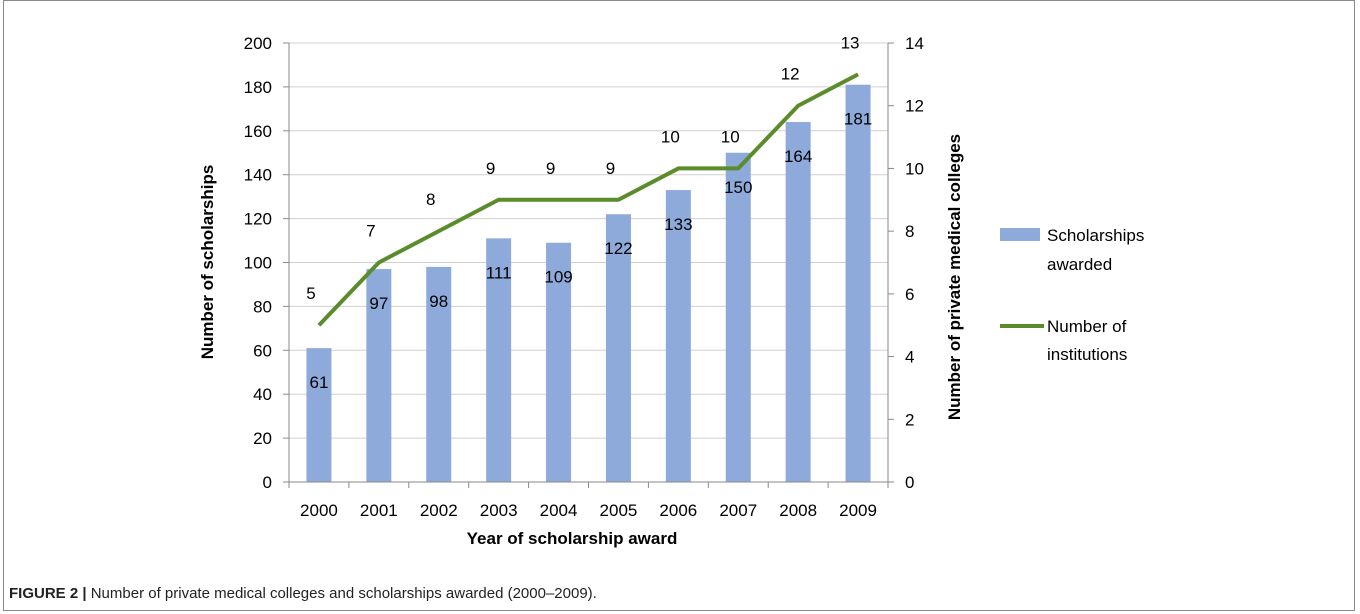  What do you see at coordinates (738, 187) in the screenshot?
I see `bar-data-label: 150` at bounding box center [738, 187].